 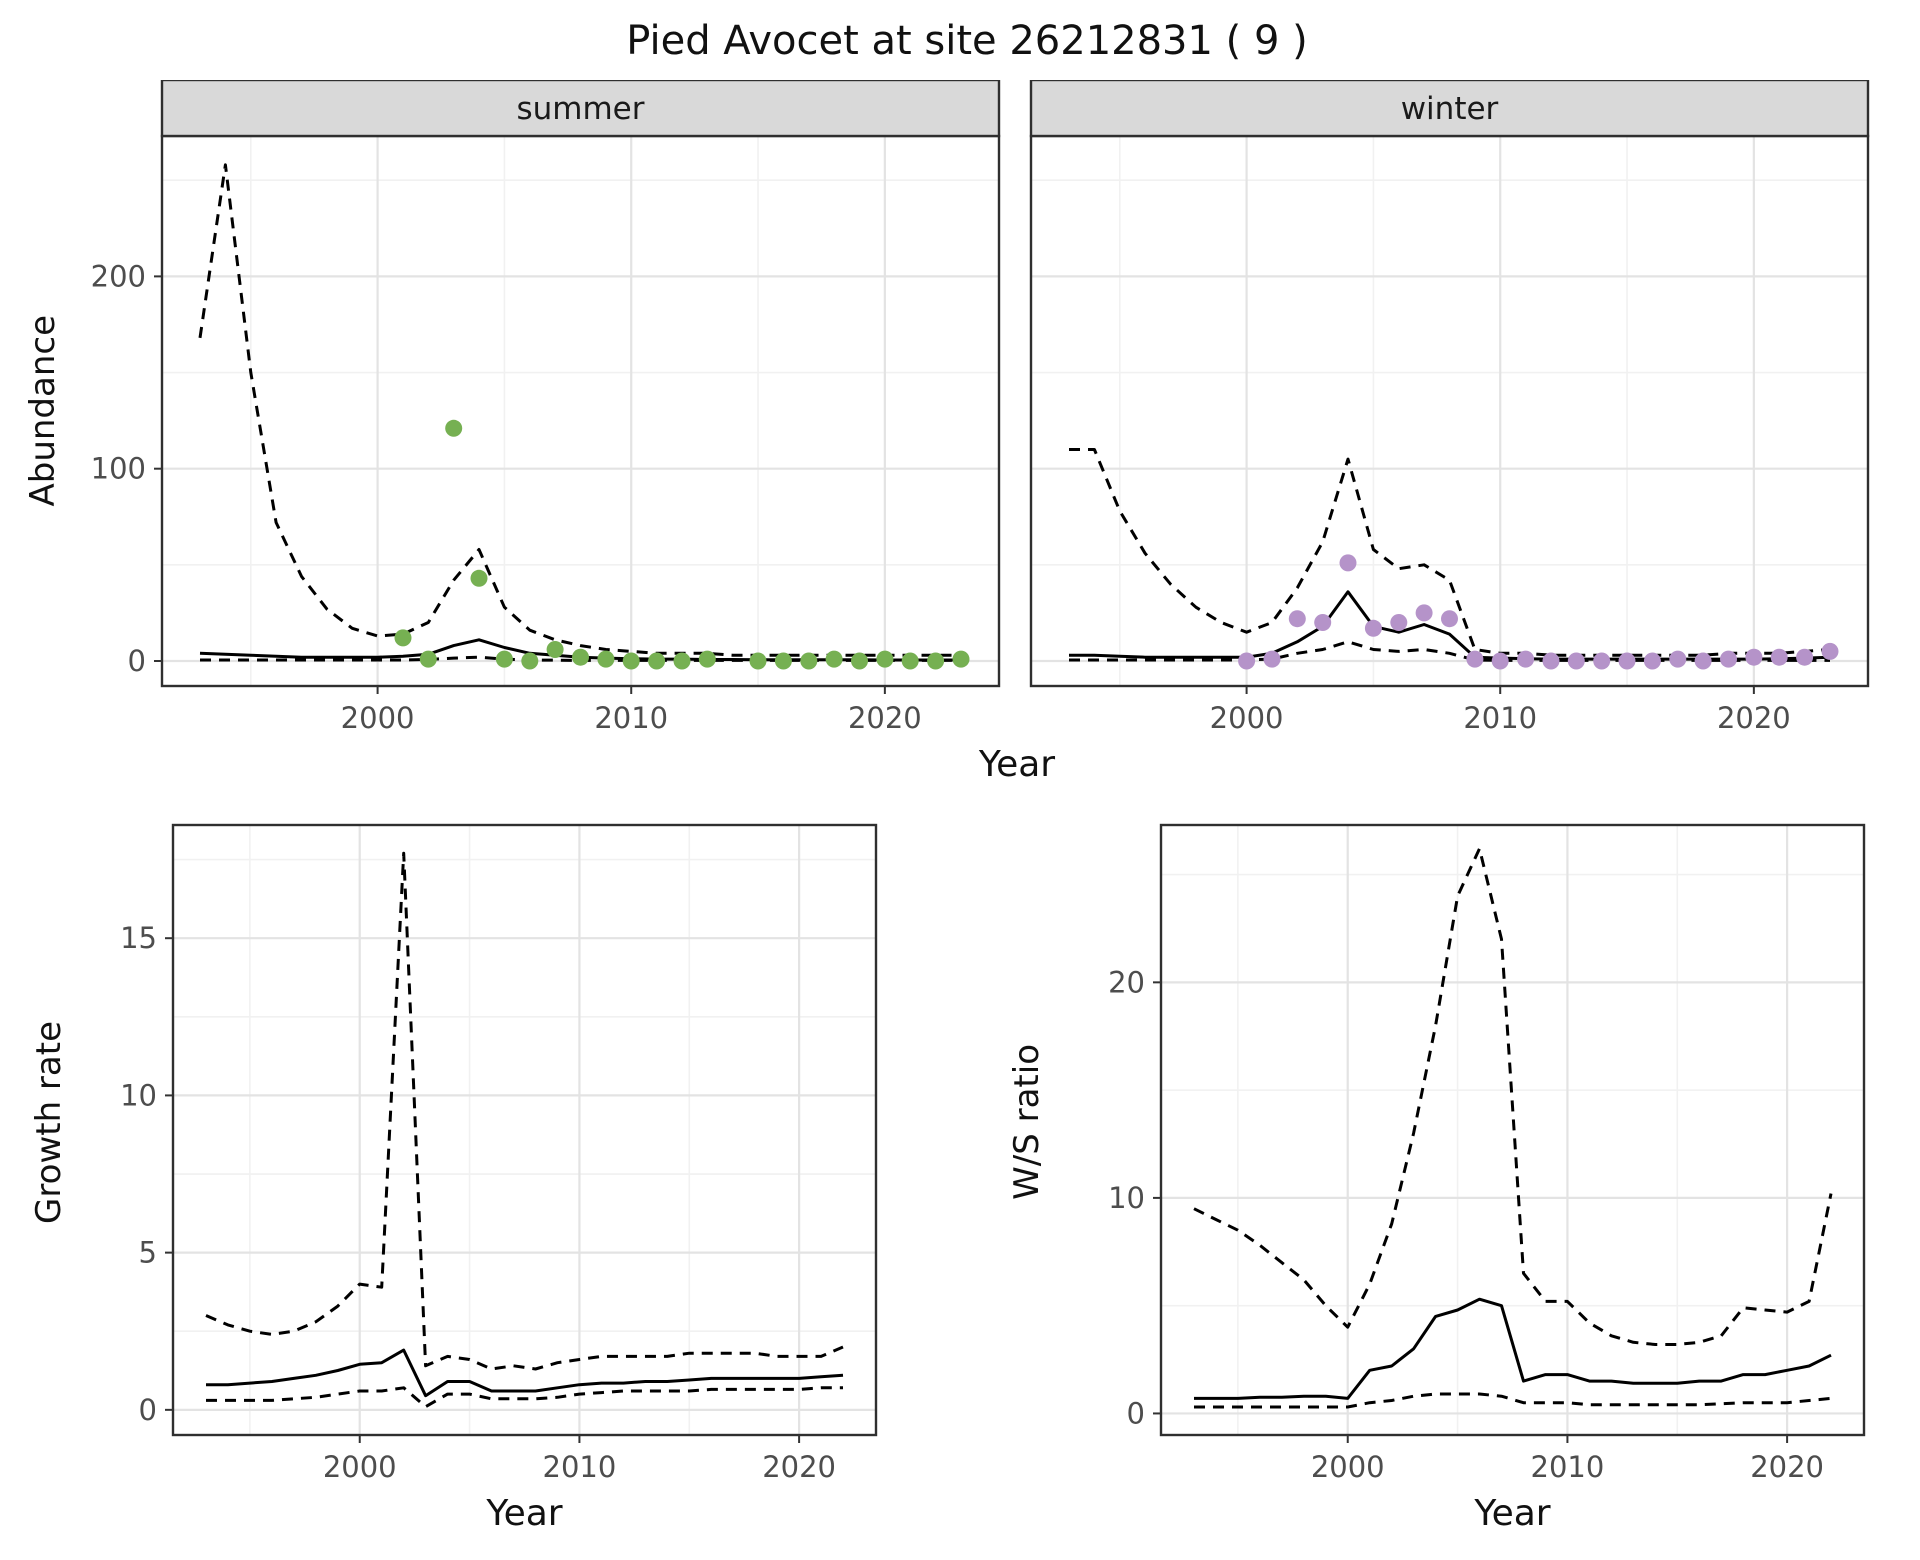 I want to click on svg-text: 15, so click(x=138, y=938).